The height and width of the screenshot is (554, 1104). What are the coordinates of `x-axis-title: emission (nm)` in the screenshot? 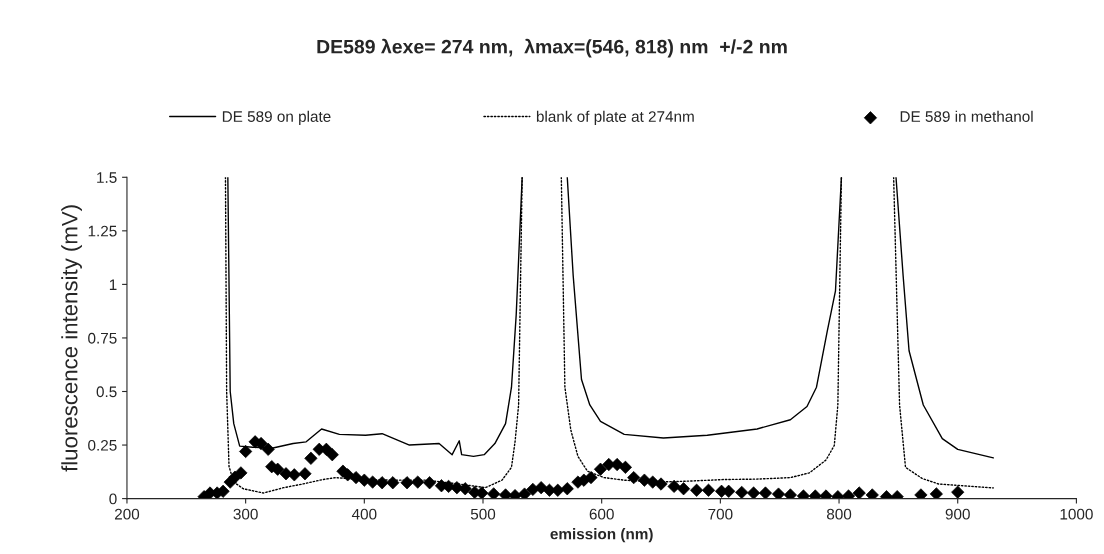 It's located at (601, 535).